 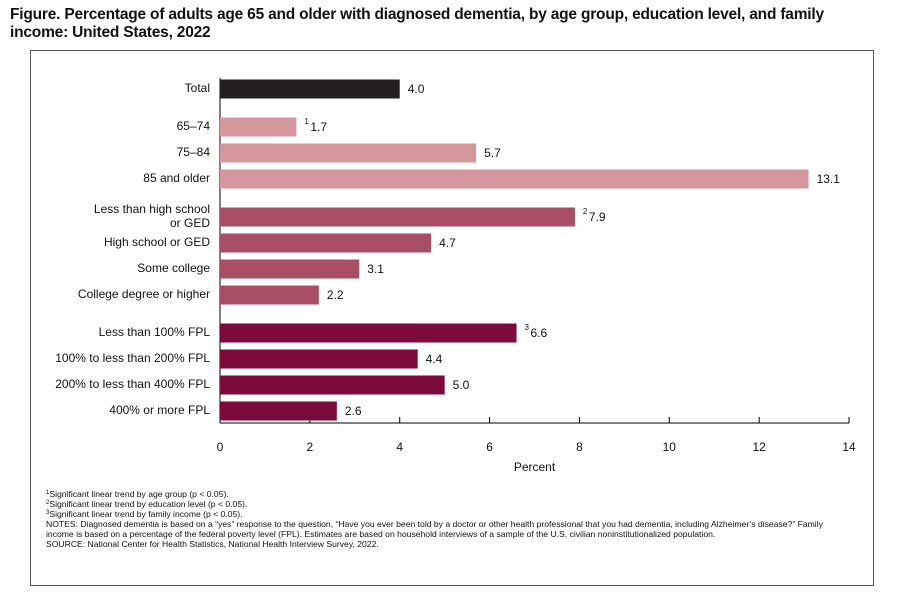 I want to click on category-label: Some college, so click(x=173, y=268).